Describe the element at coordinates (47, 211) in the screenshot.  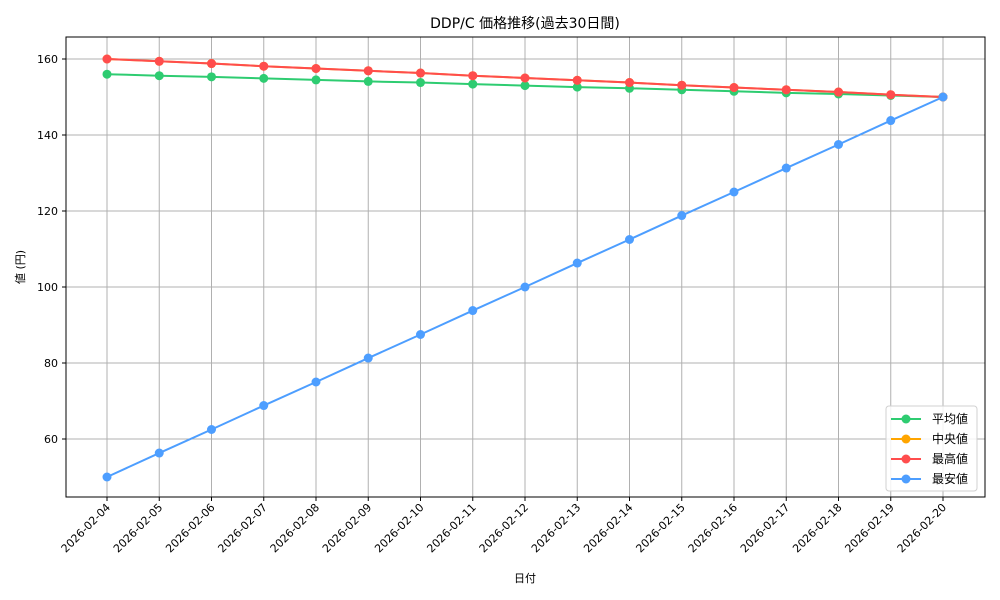
I see `y-tick-label: 120` at that location.